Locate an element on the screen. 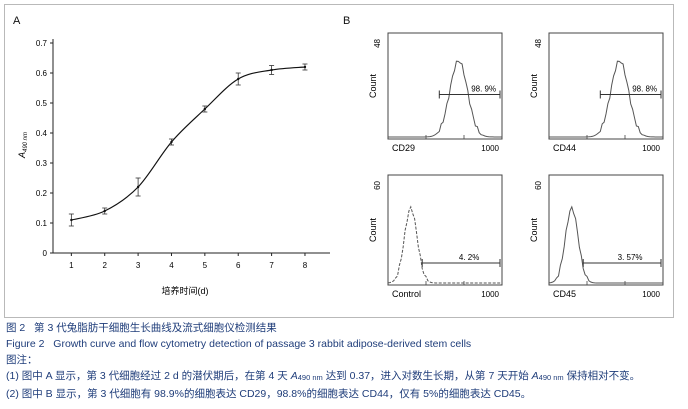  x-tick-label: 8 is located at coordinates (305, 265).